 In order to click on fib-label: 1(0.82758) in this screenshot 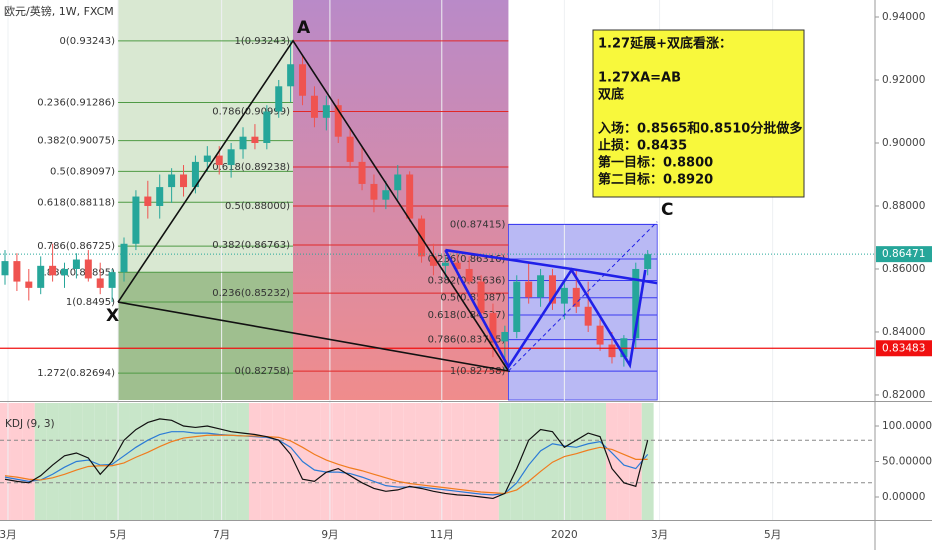, I will do `click(478, 371)`.